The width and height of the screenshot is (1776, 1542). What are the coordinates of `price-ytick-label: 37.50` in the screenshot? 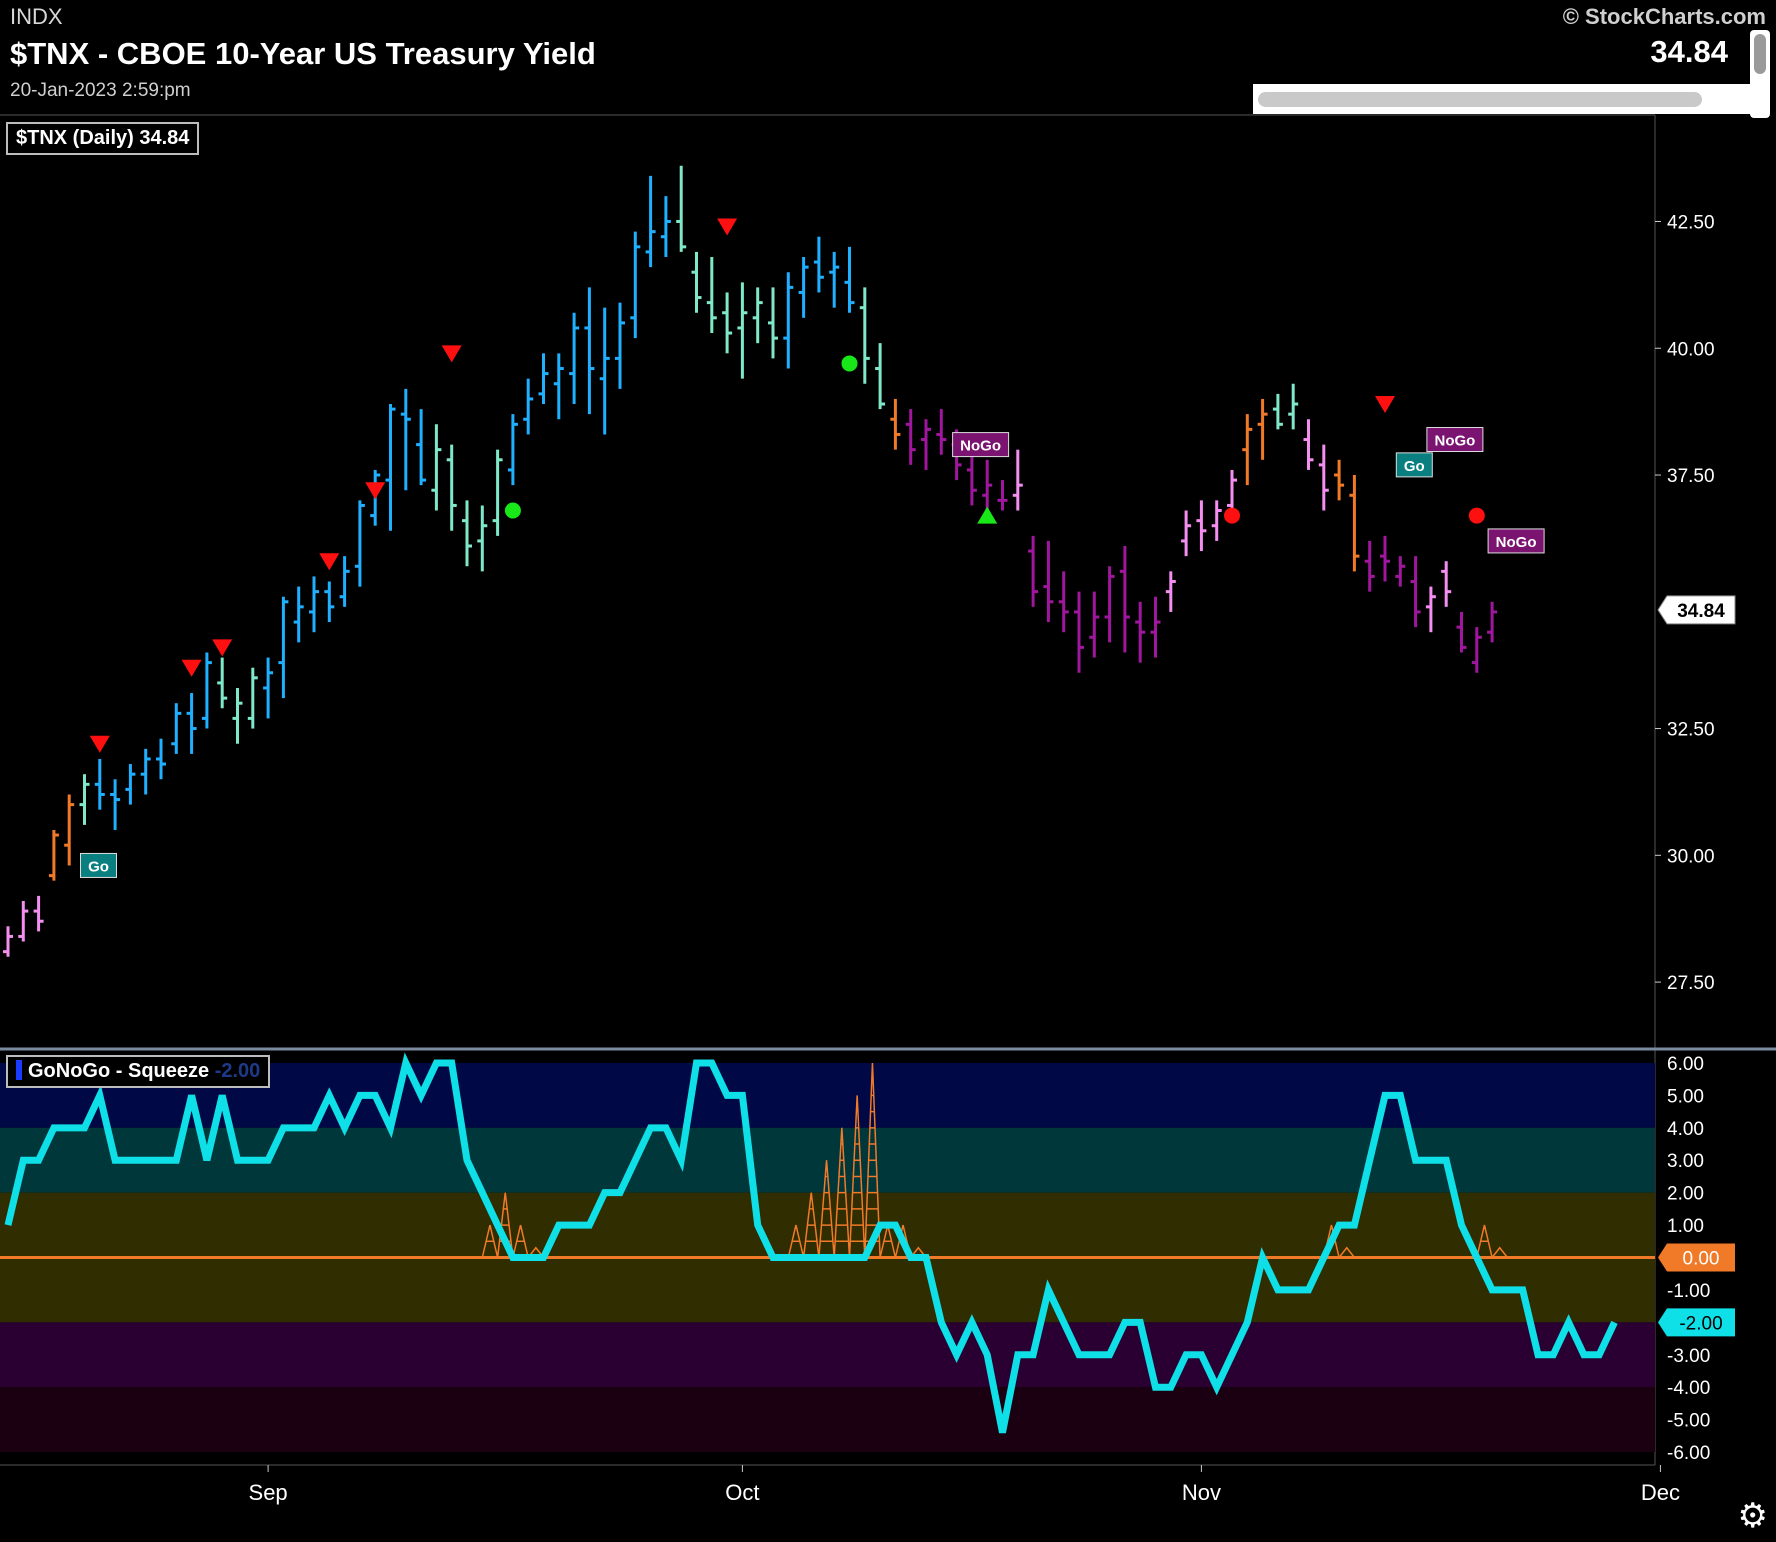 It's located at (1691, 476).